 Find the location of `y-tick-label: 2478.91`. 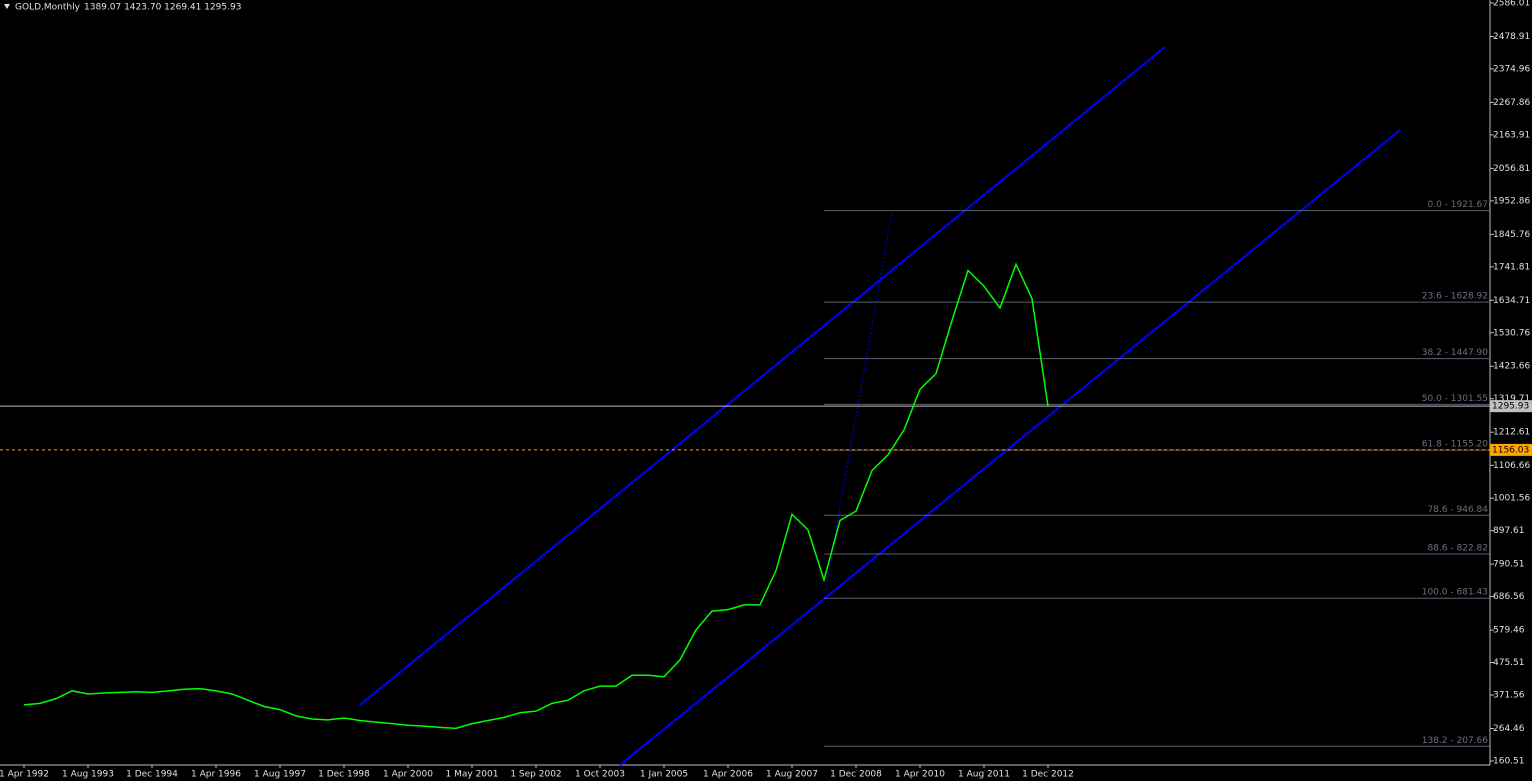

y-tick-label: 2478.91 is located at coordinates (1511, 37).